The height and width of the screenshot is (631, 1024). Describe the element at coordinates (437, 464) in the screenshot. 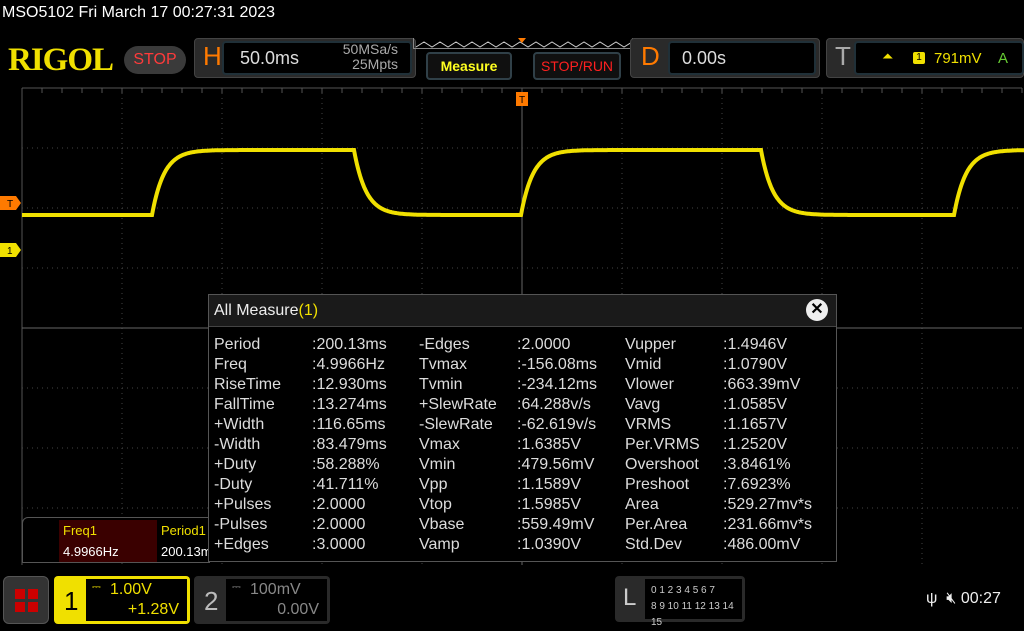

I see `measurement-label: Vmin` at that location.